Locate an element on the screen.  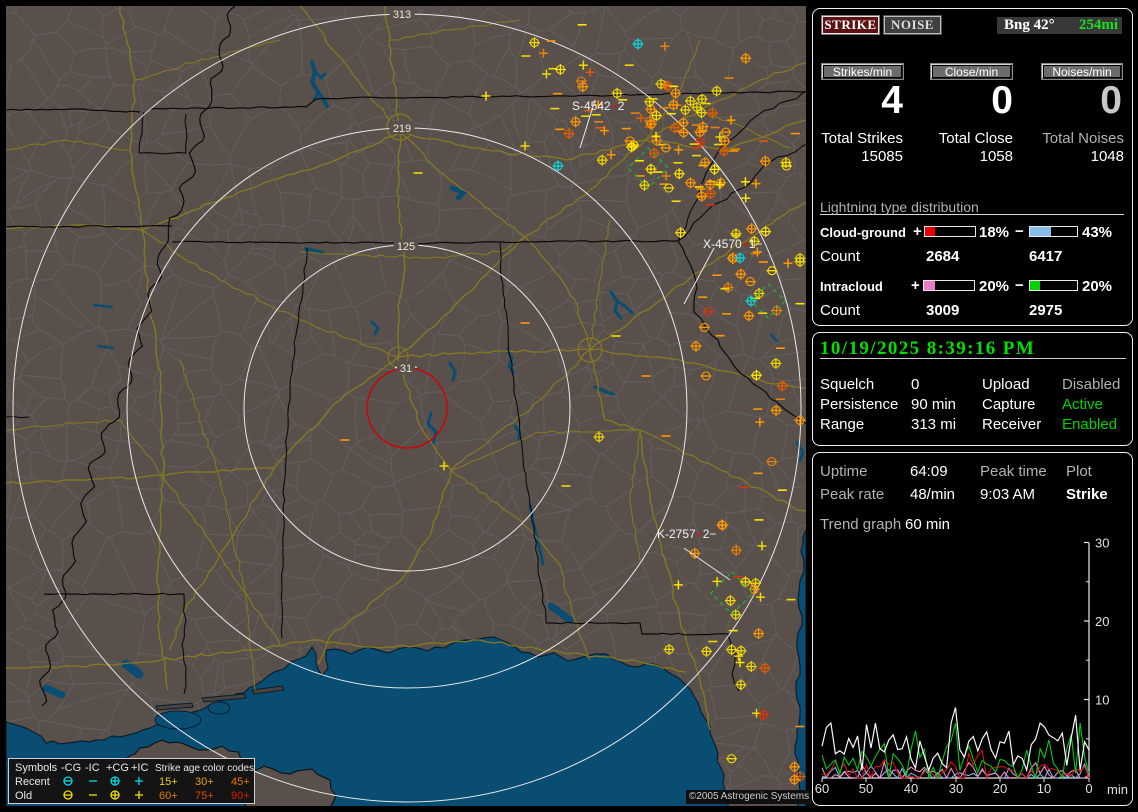
svg-text: Symbols is located at coordinates (36, 768).